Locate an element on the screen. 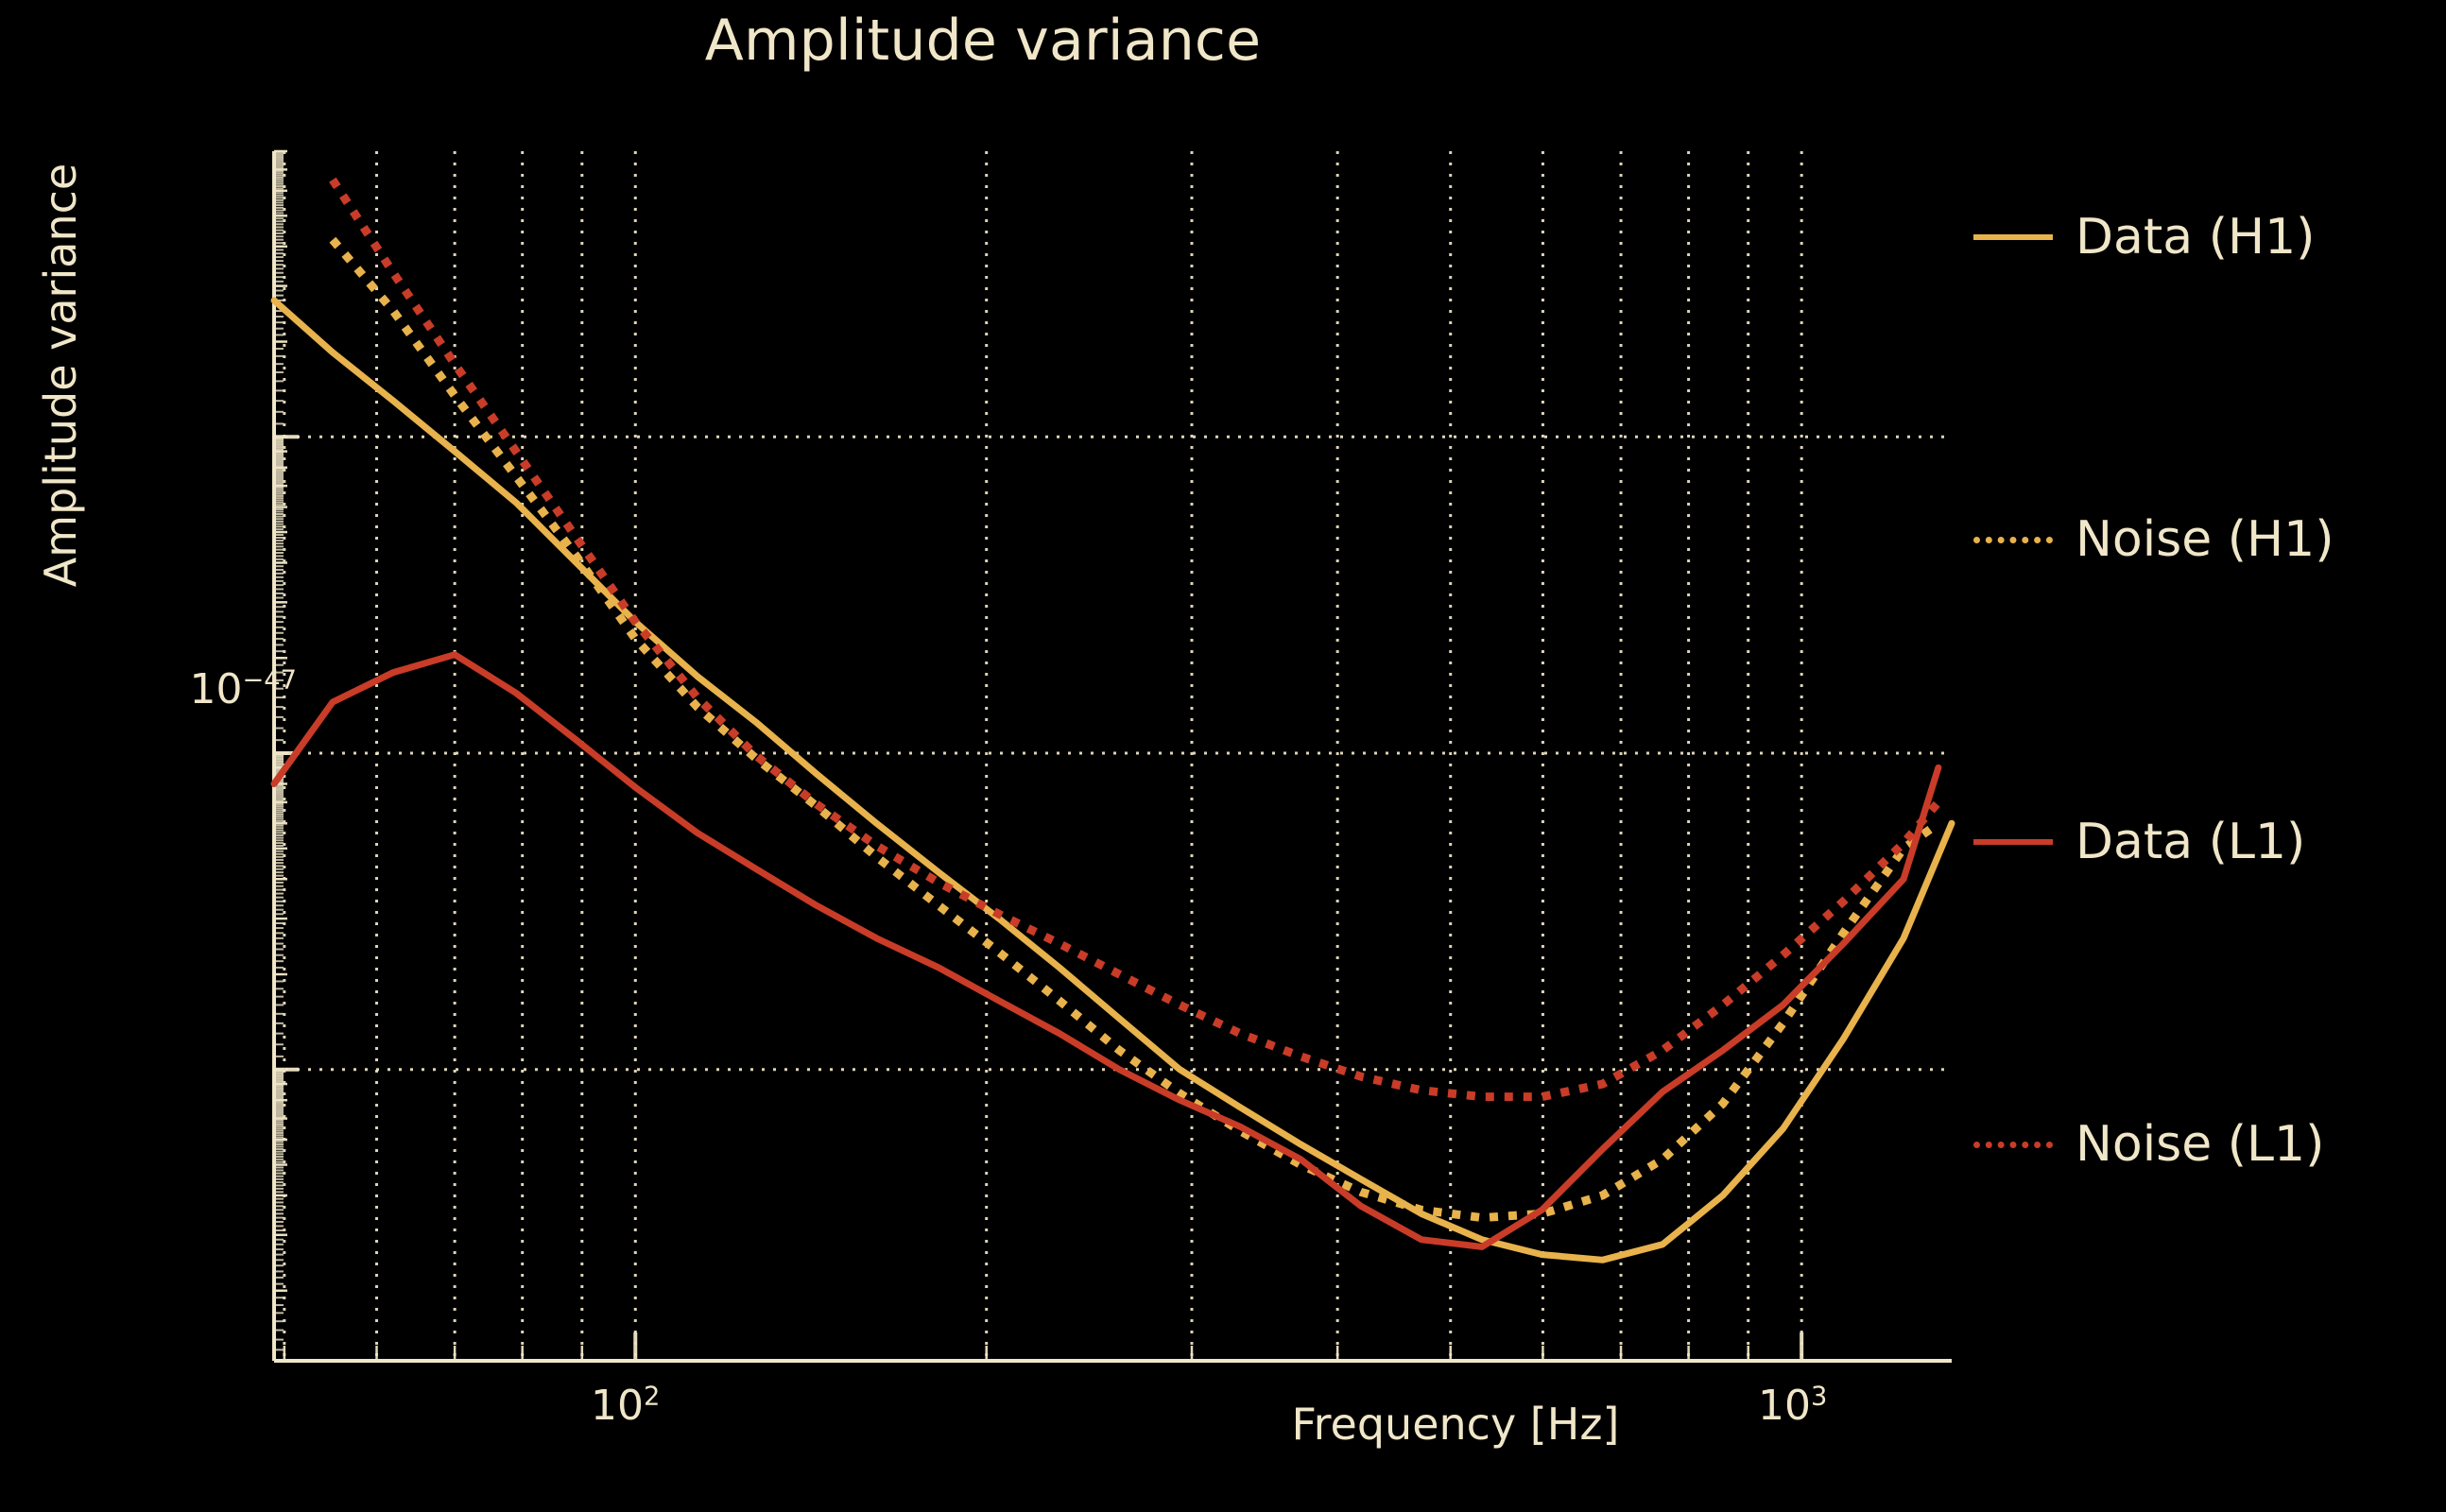 The image size is (2446, 1512). legend-label: Data (H1) is located at coordinates (2196, 237).